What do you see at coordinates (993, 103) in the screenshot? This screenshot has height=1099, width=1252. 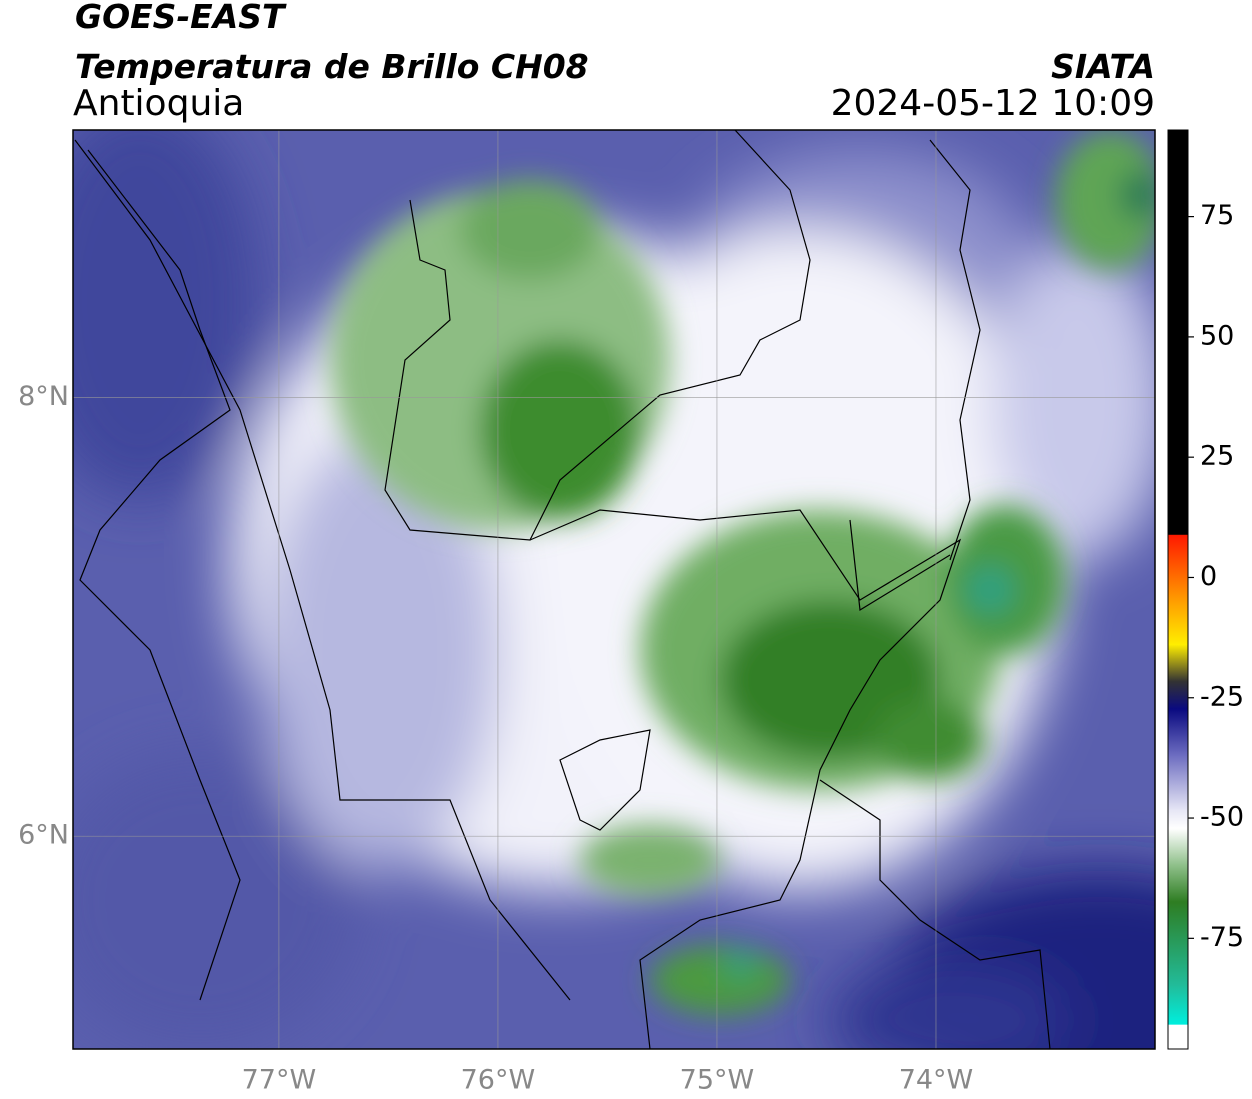 I see `timestamp: 2024-05-12 10:09` at bounding box center [993, 103].